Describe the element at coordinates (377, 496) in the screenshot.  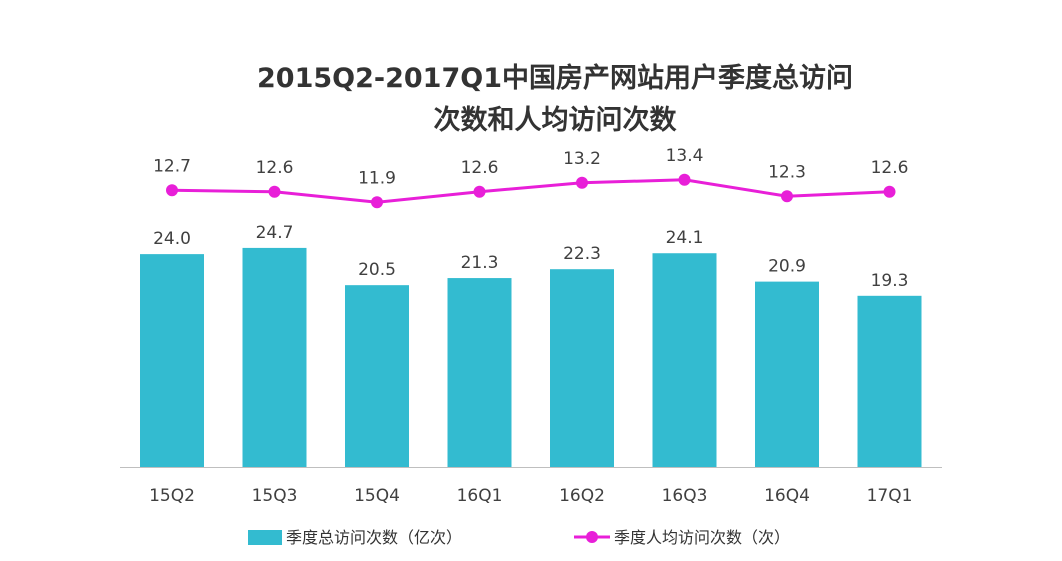
I see `x-tick-15Q4: 15Q4` at that location.